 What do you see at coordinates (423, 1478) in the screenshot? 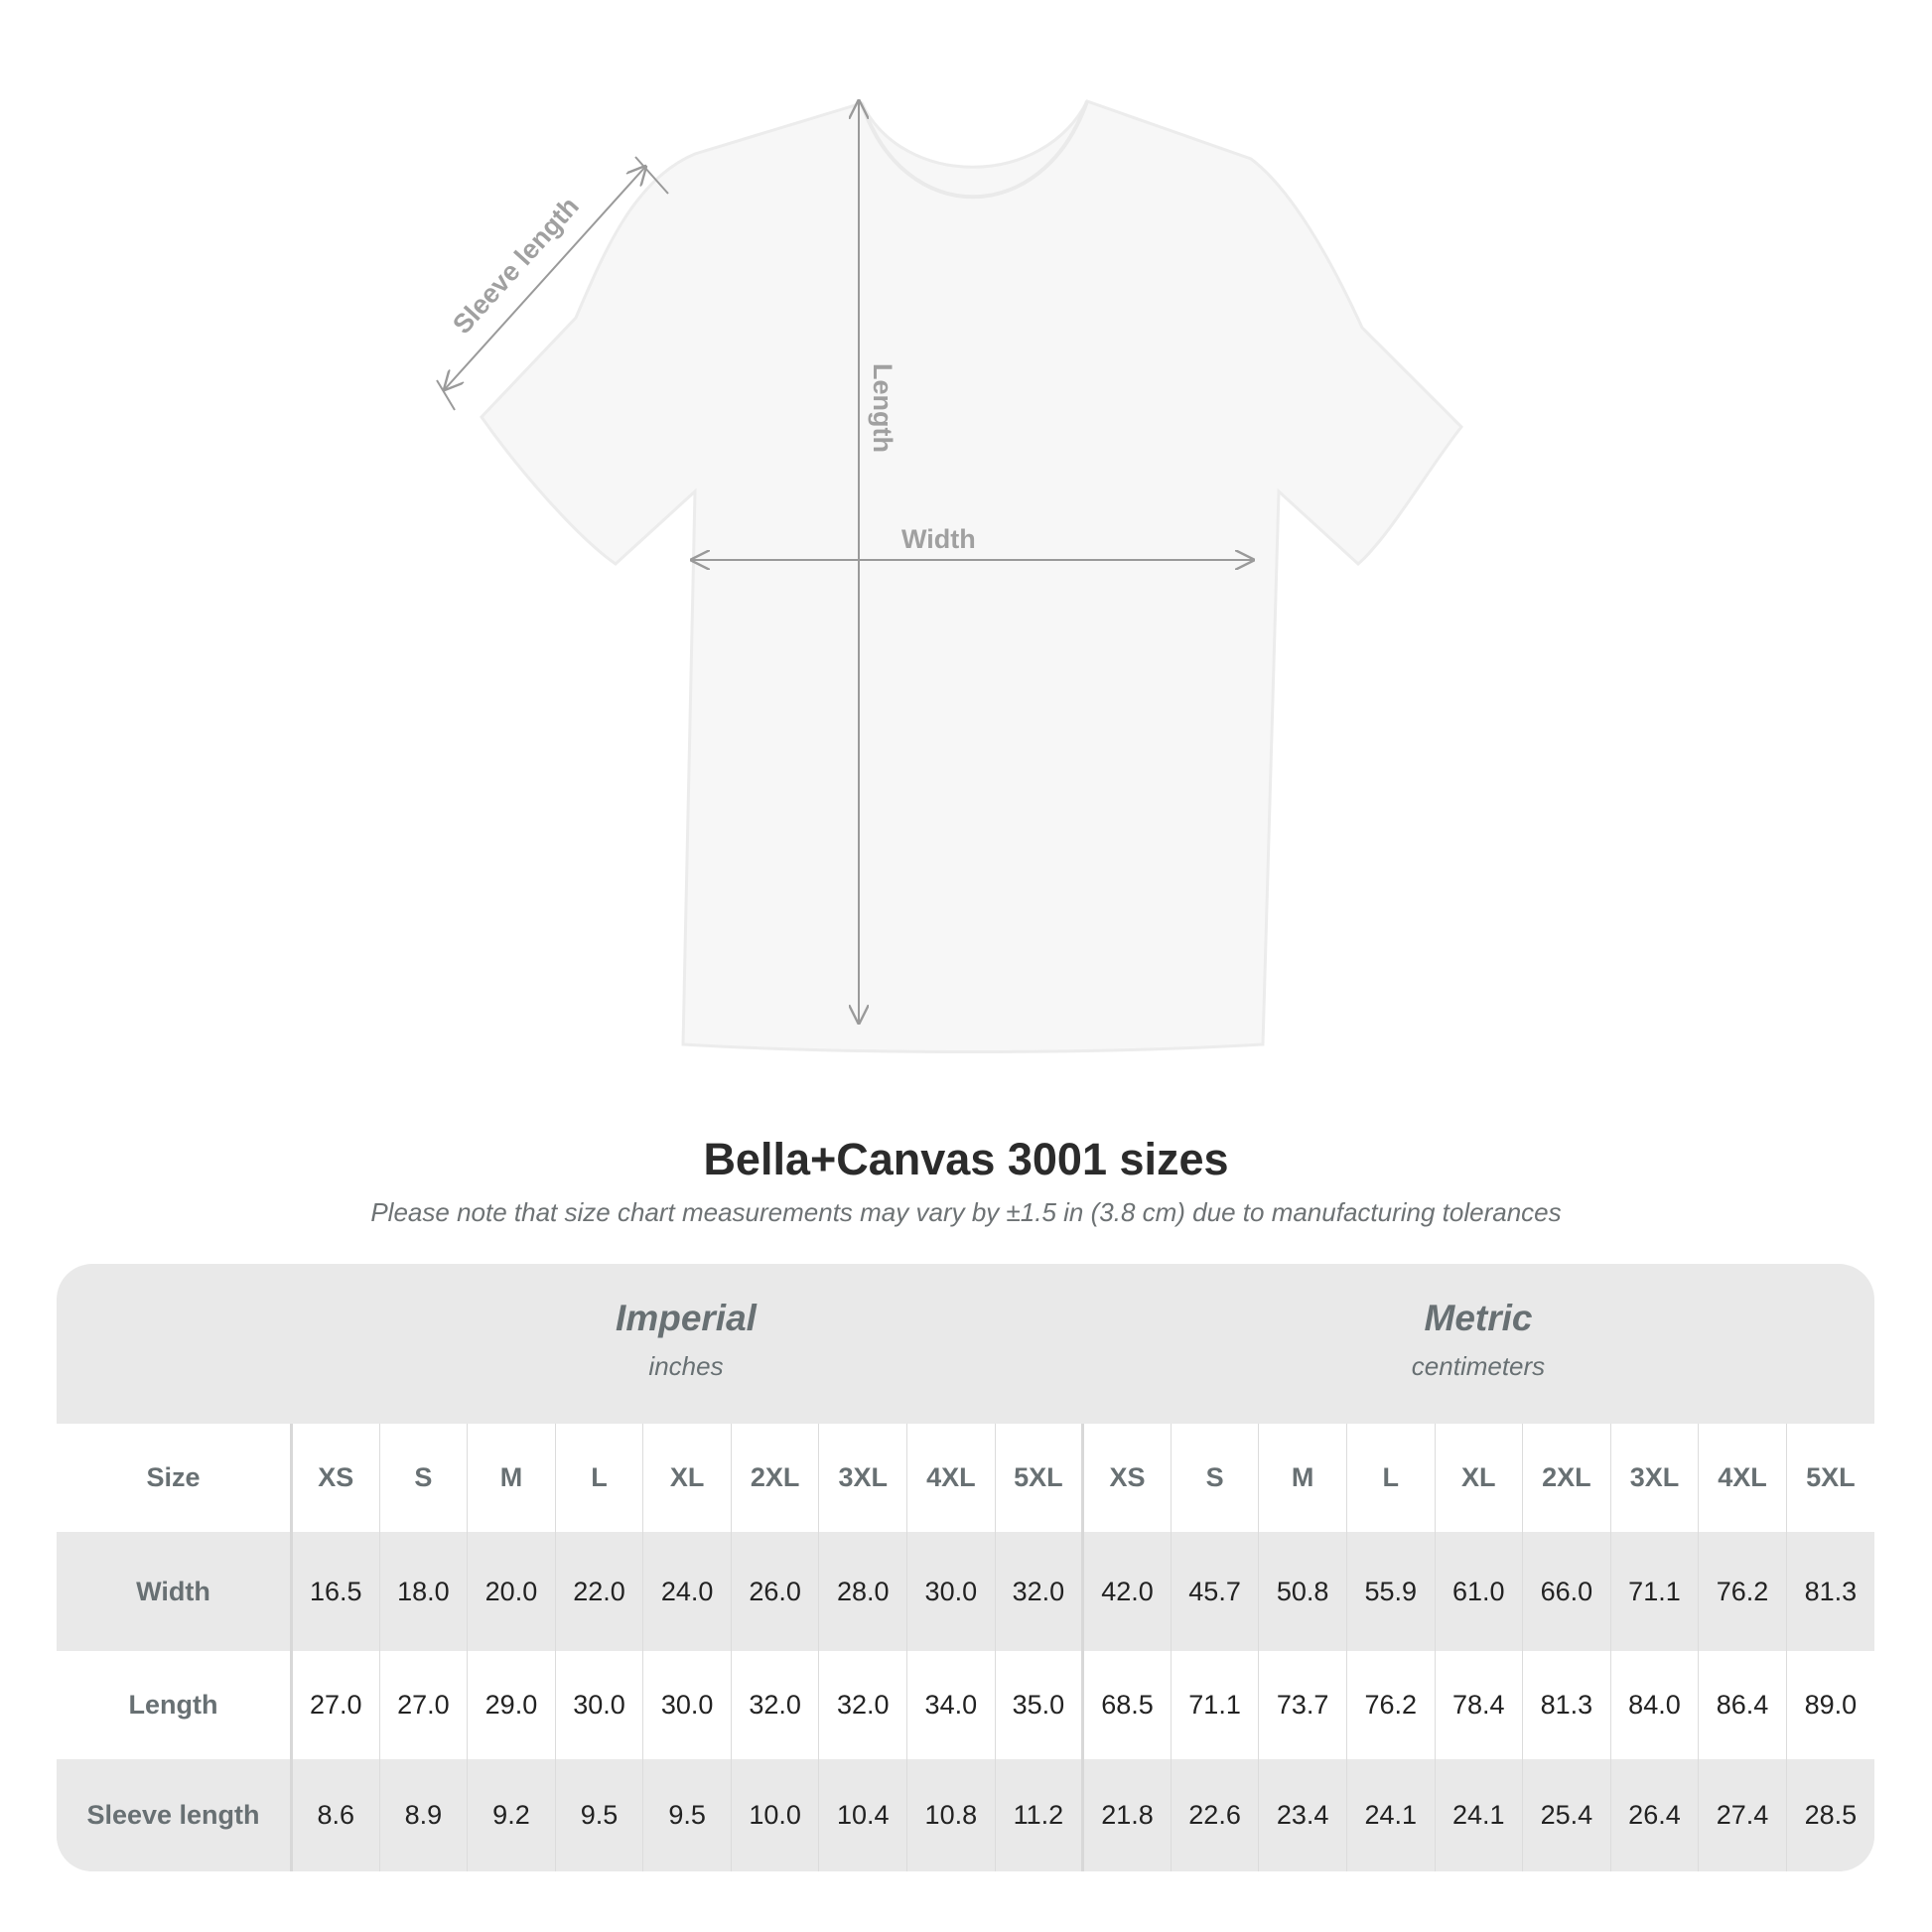
I see `imperial-size-s: S` at bounding box center [423, 1478].